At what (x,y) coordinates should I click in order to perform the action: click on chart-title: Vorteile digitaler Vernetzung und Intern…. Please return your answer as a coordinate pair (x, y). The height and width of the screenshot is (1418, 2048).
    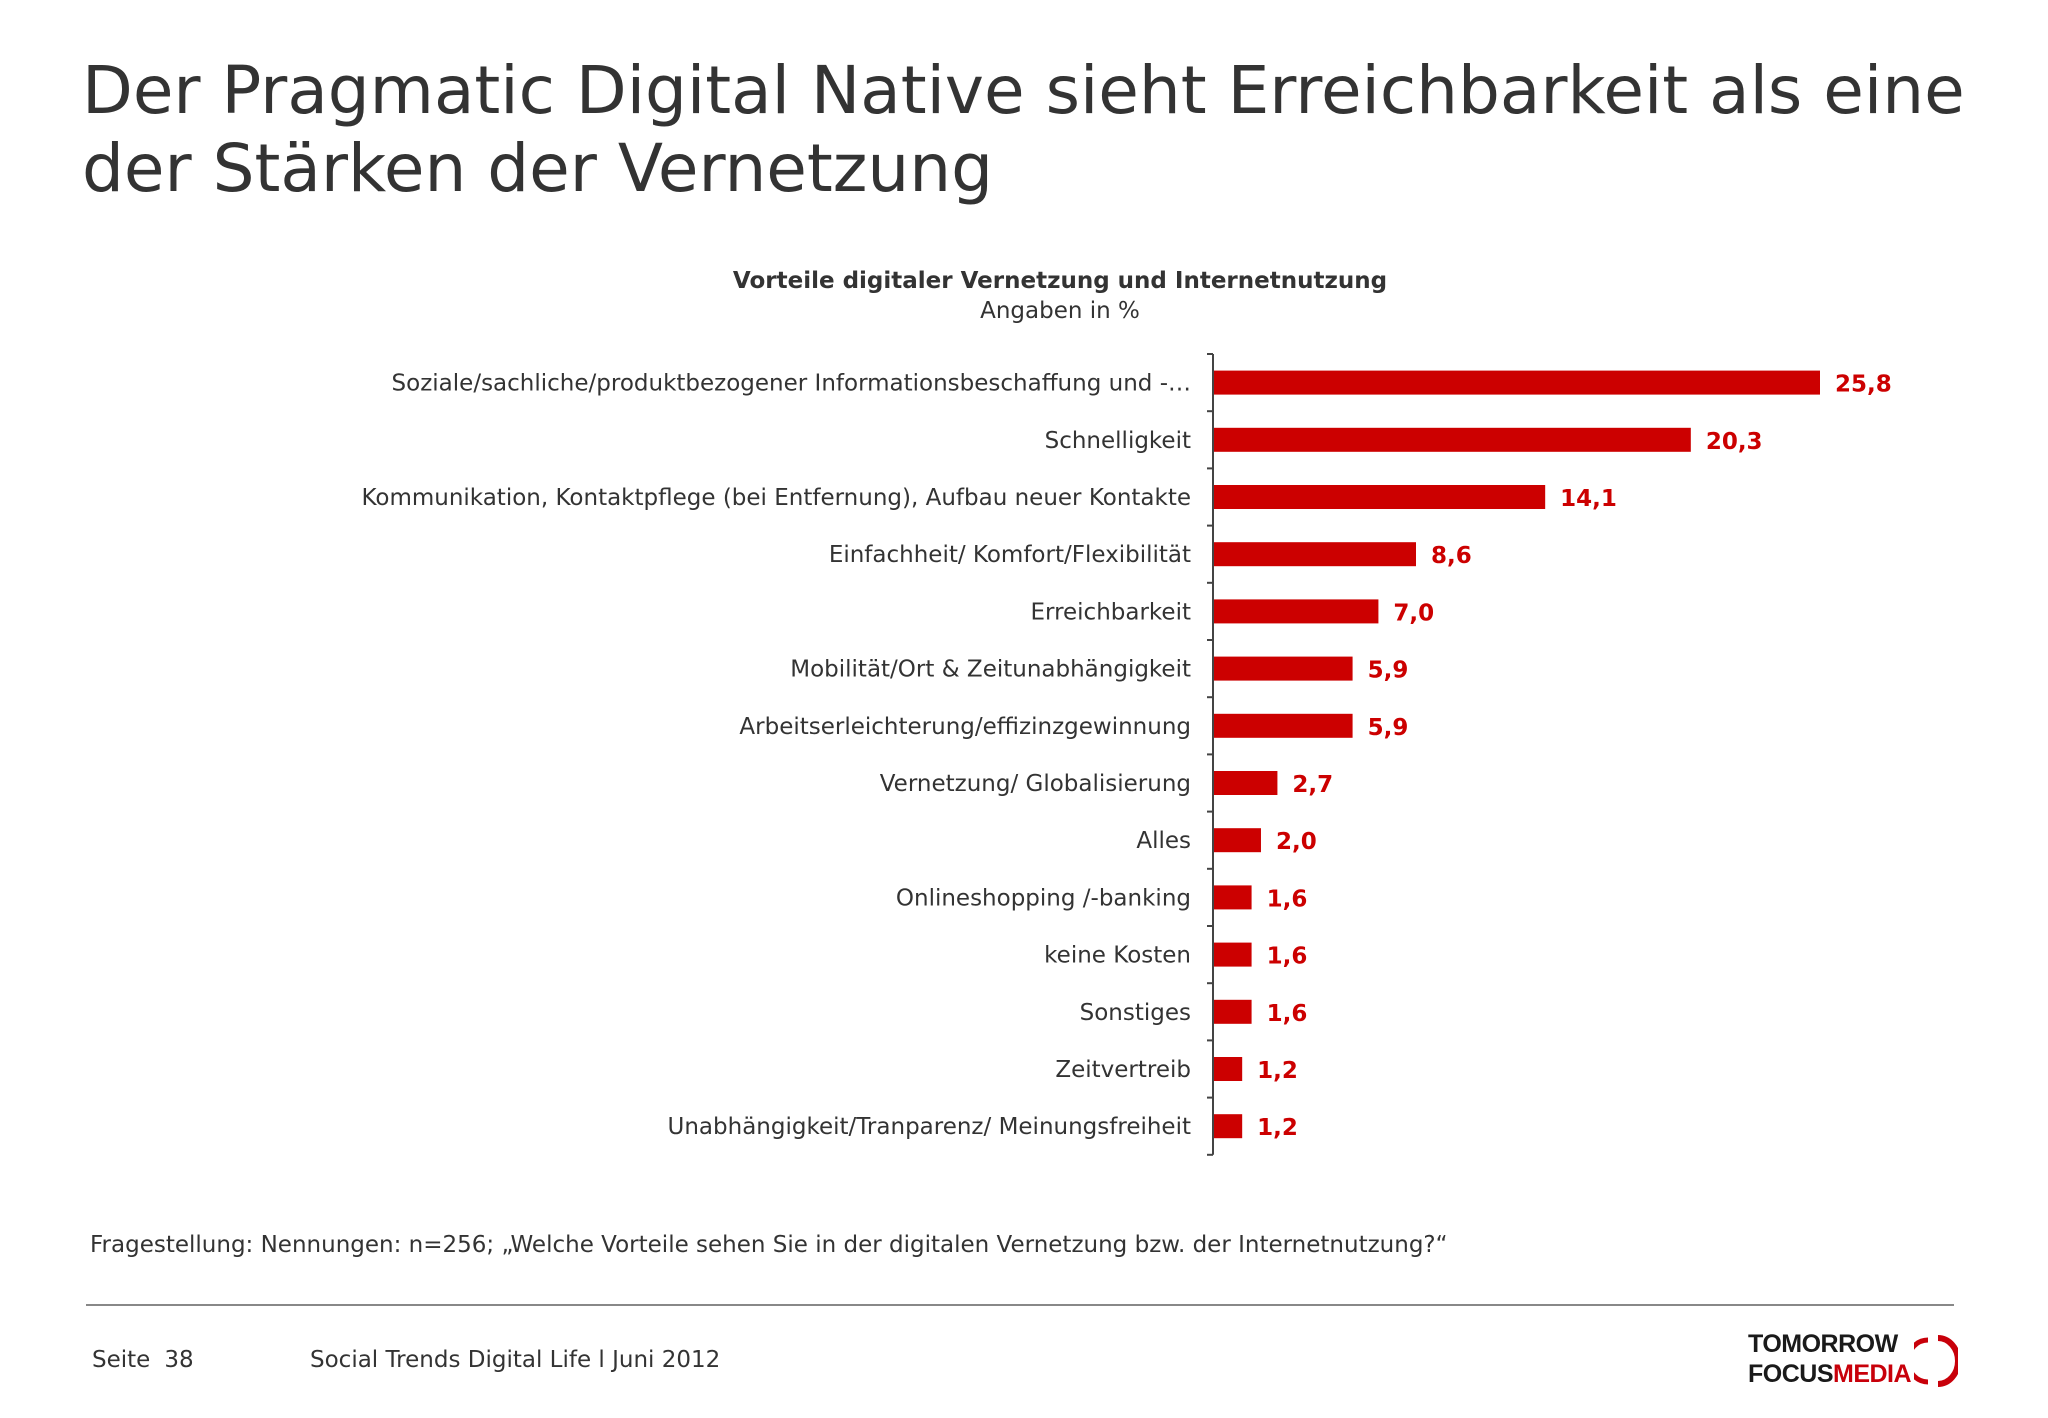
    Looking at the image, I should click on (1060, 281).